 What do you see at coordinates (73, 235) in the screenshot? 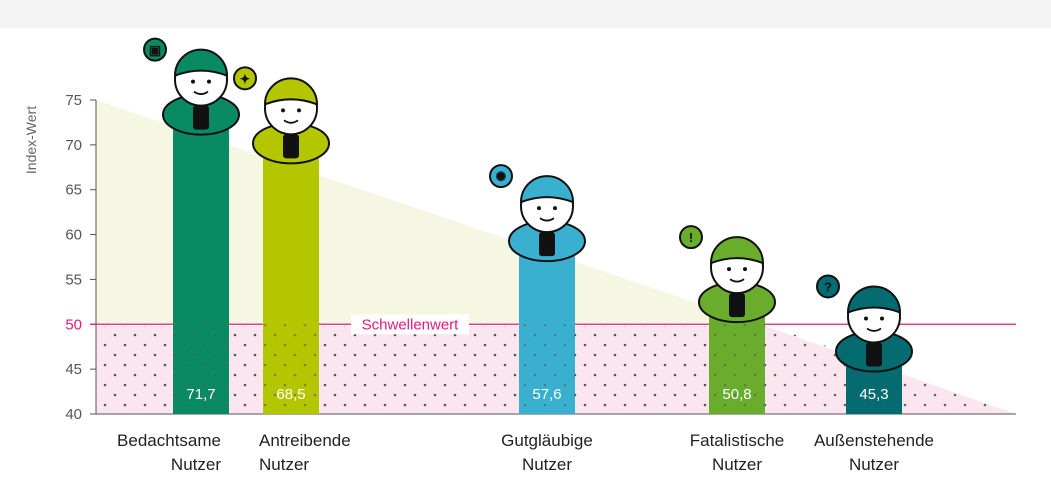
I see `y-tick-label: 60` at bounding box center [73, 235].